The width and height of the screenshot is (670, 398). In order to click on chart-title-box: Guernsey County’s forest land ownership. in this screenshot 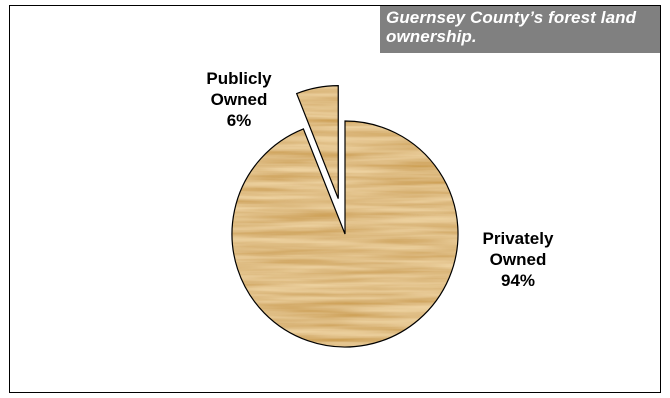, I will do `click(520, 29)`.